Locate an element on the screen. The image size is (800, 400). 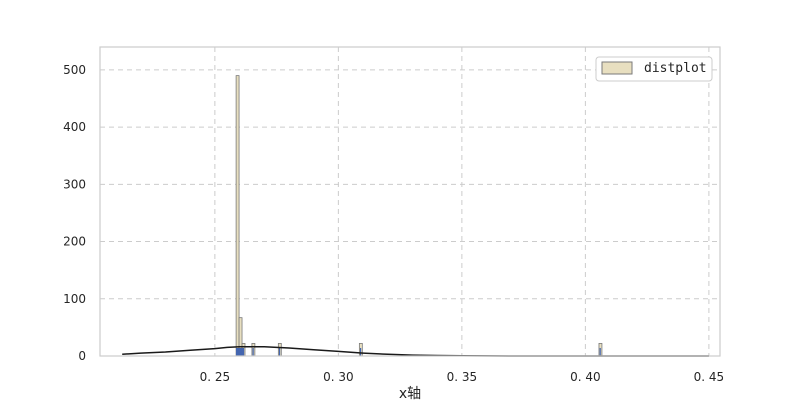
x-tick-labels: 0. 25 0. 30 0. 35 0. 40 0. 45 is located at coordinates (462, 377).